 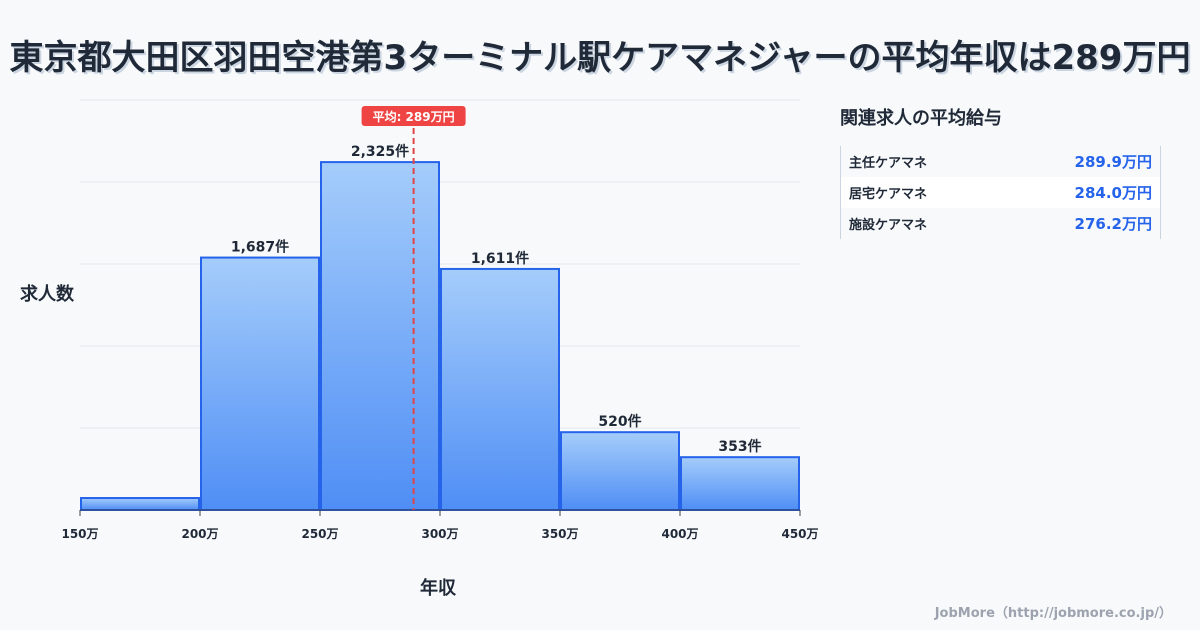 What do you see at coordinates (47, 294) in the screenshot?
I see `y-axis-label: 求人数` at bounding box center [47, 294].